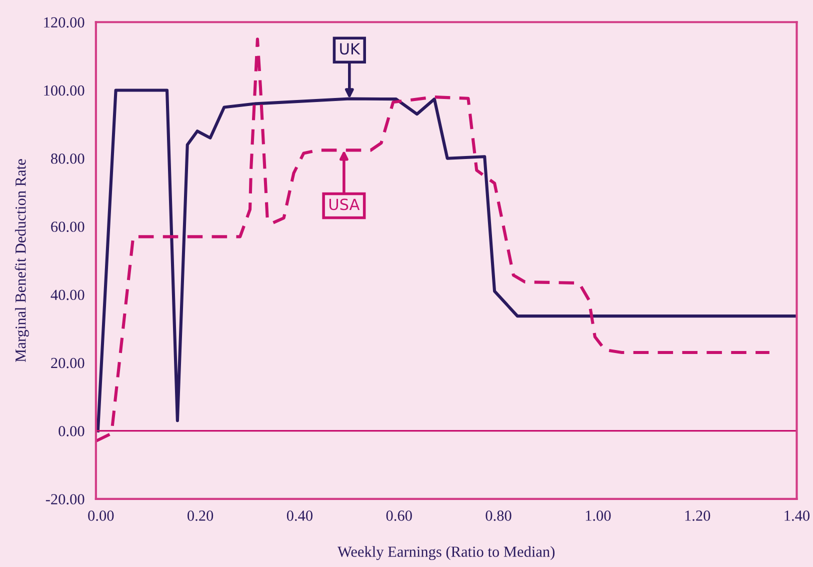 The image size is (813, 567). What do you see at coordinates (299, 515) in the screenshot?
I see `x-tick-label: 0.40` at bounding box center [299, 515].